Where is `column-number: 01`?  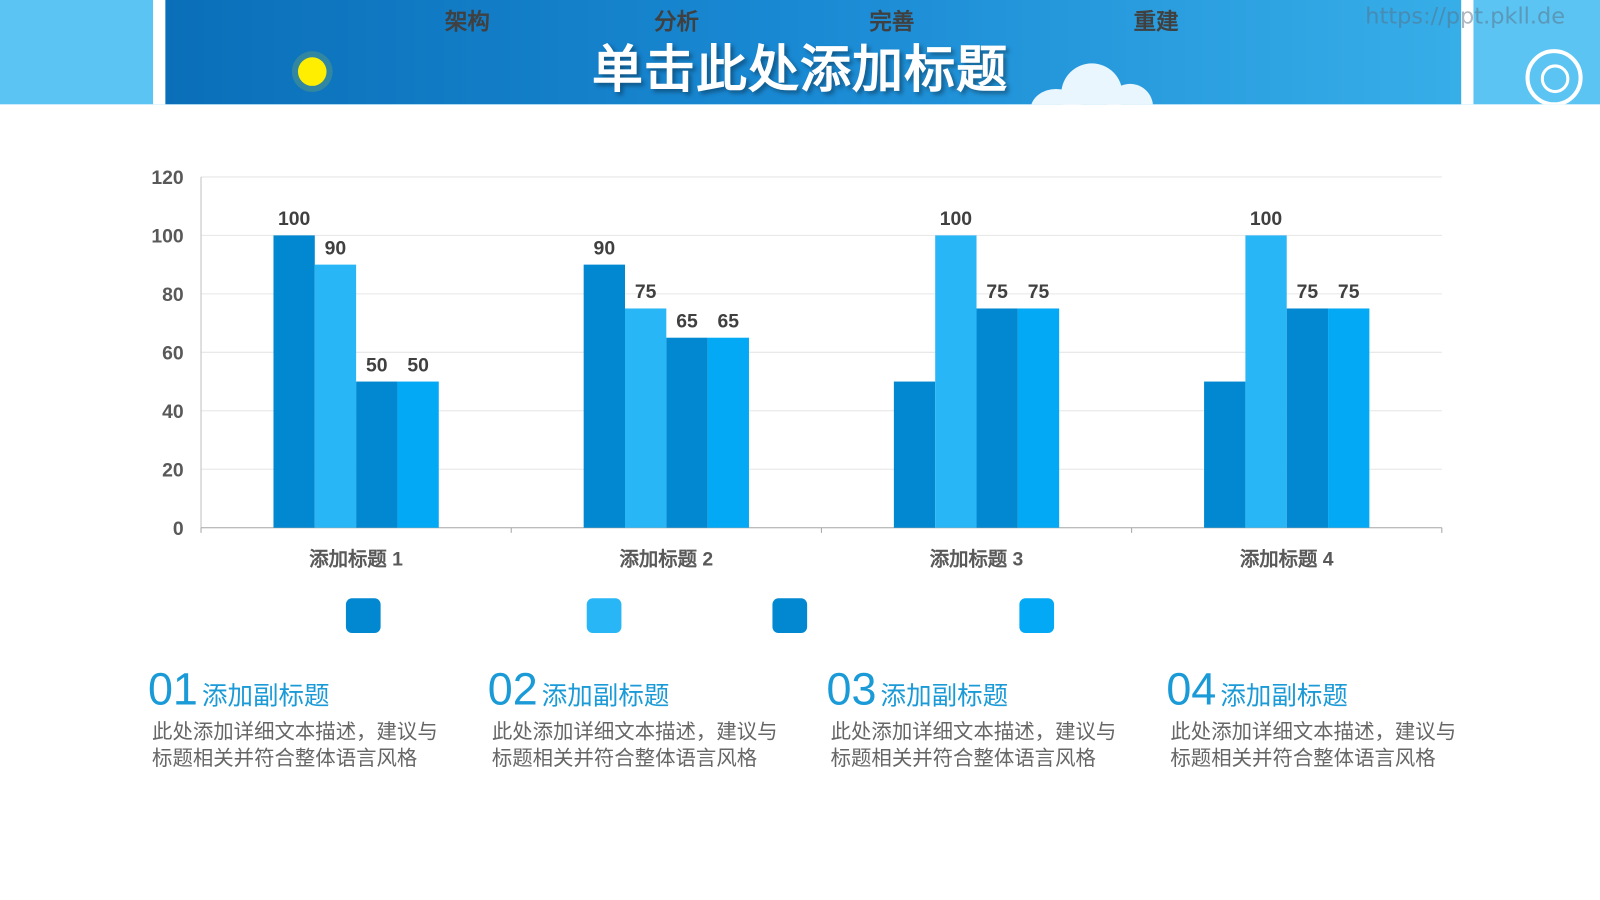 column-number: 01 is located at coordinates (172, 689).